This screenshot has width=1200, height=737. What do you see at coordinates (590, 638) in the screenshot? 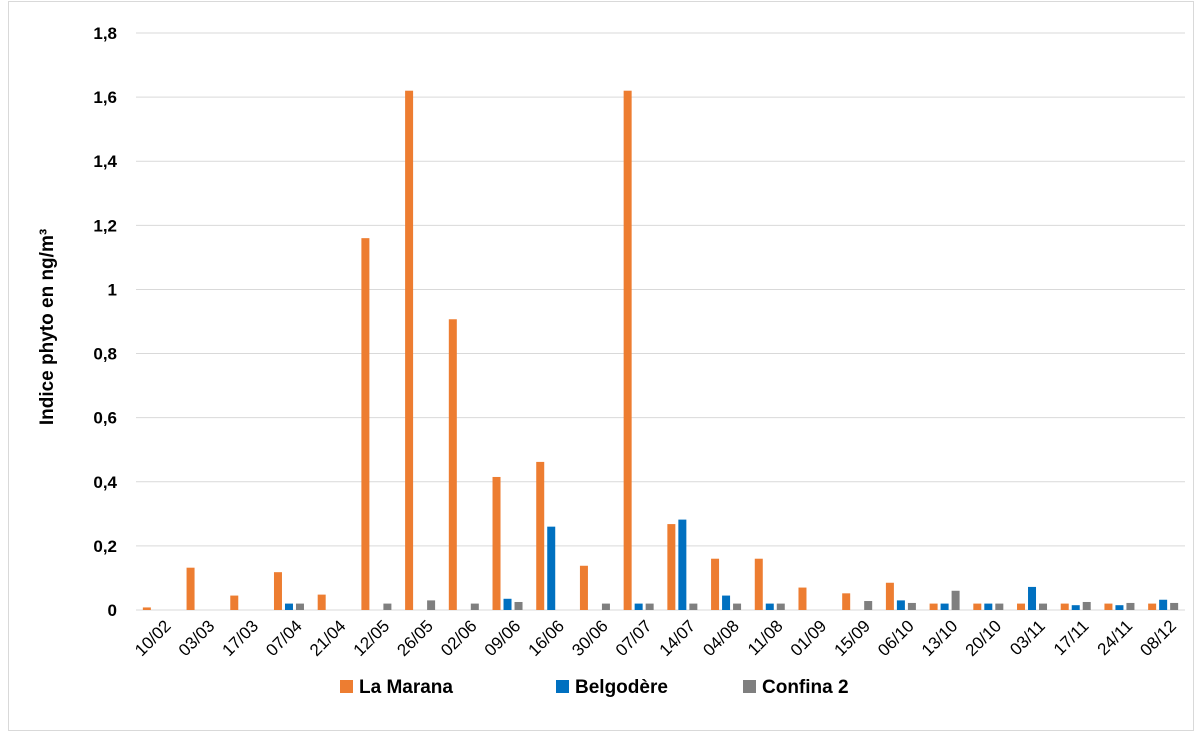
I see `x-category-label: 30/06` at bounding box center [590, 638].